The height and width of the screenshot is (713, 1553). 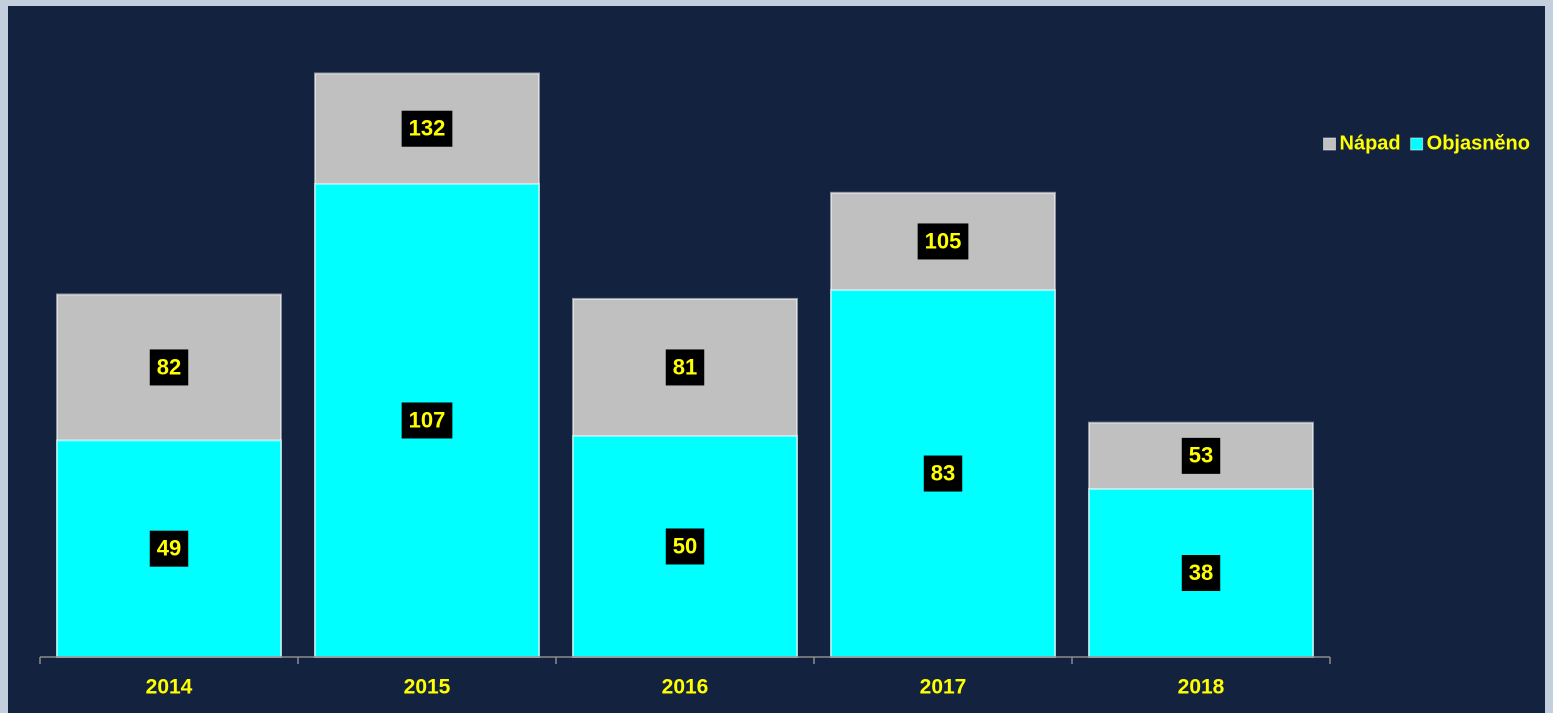 I want to click on x-tick-label: 2015, so click(x=427, y=687).